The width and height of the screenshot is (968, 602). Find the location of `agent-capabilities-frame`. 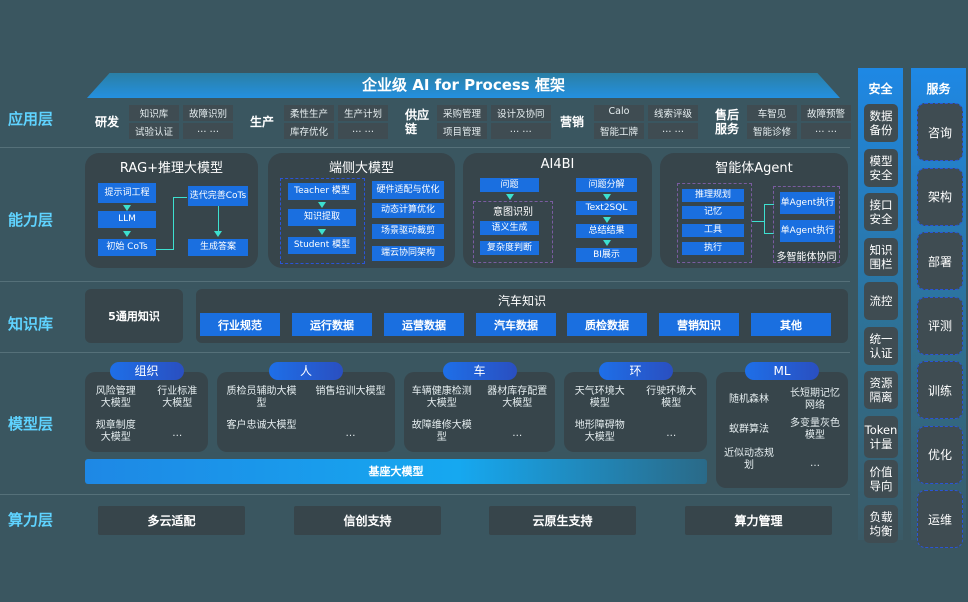

agent-capabilities-frame is located at coordinates (714, 223).